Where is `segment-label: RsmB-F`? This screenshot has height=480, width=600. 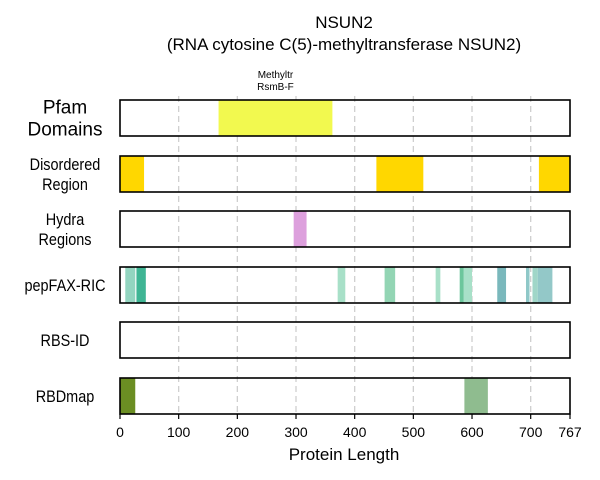 segment-label: RsmB-F is located at coordinates (275, 87).